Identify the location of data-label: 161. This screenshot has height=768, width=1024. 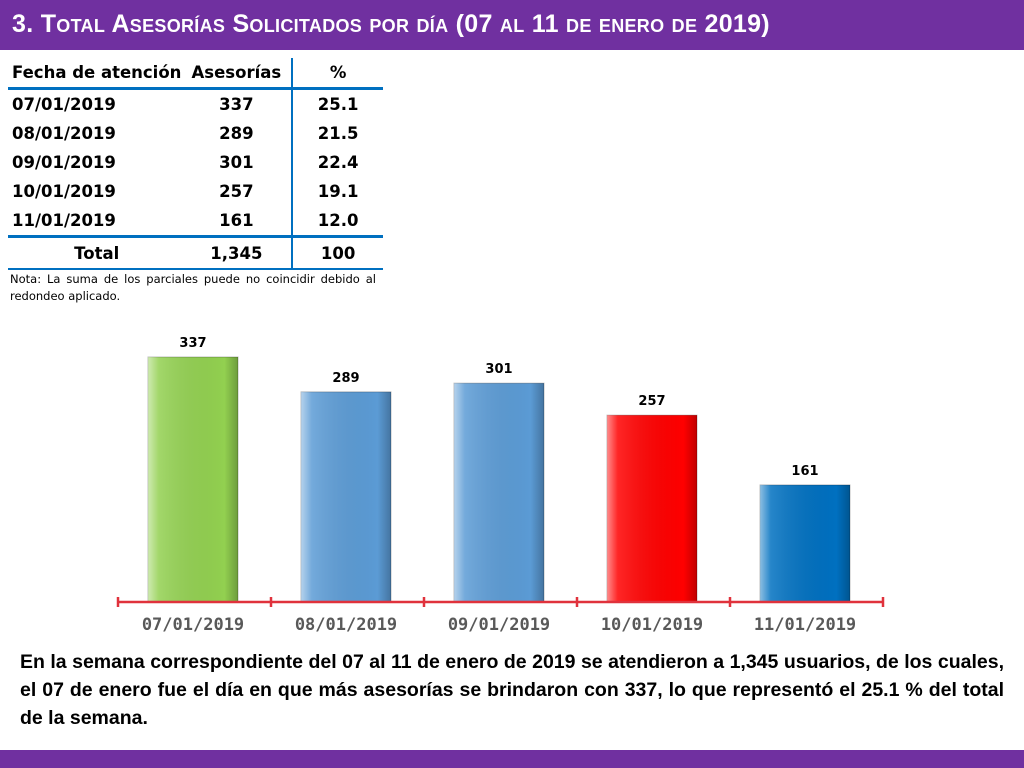
(804, 471).